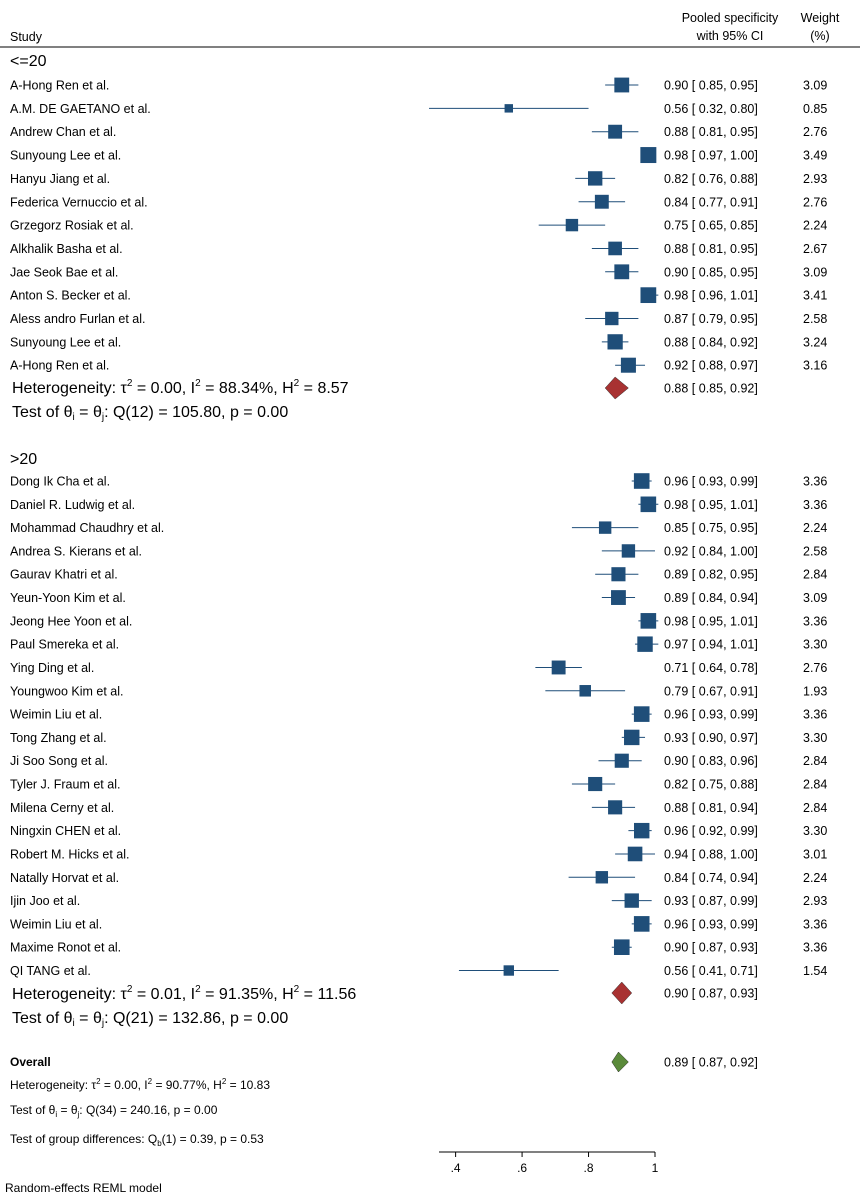  Describe the element at coordinates (711, 109) in the screenshot. I see `study-ci-text: 0.56 [ 0.32, 0.80]` at that location.